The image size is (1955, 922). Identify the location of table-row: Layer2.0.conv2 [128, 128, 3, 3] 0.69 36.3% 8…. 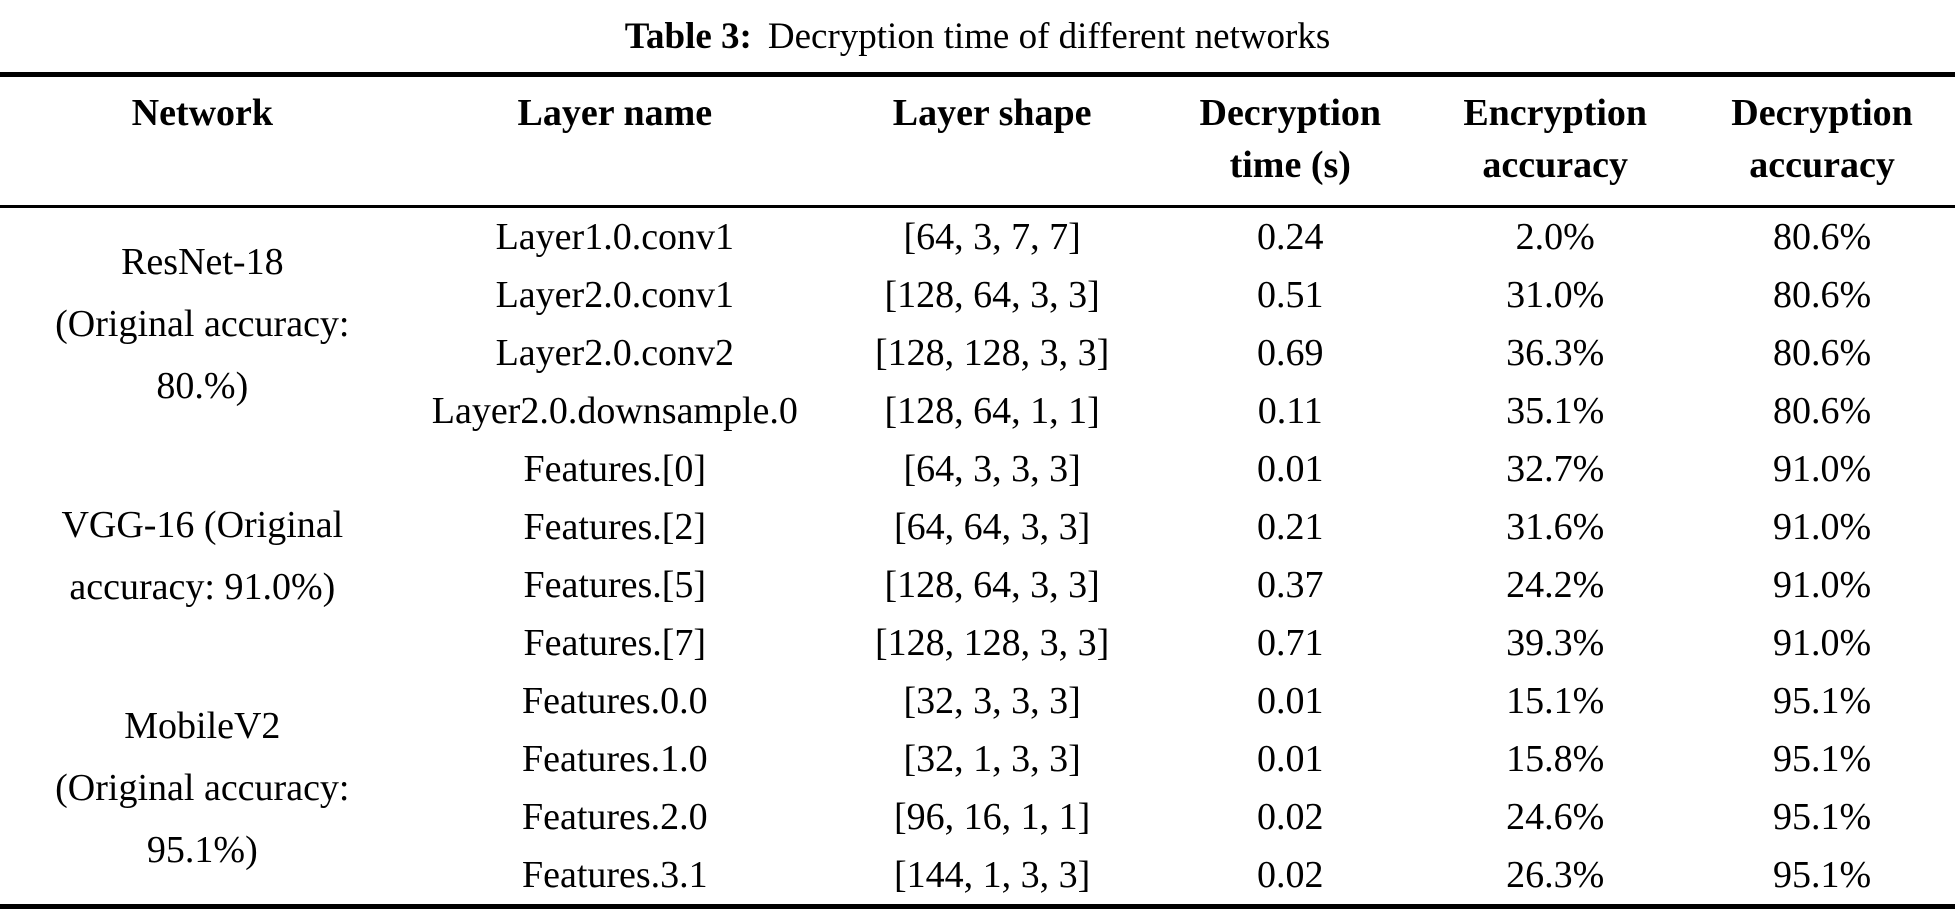
(977, 353).